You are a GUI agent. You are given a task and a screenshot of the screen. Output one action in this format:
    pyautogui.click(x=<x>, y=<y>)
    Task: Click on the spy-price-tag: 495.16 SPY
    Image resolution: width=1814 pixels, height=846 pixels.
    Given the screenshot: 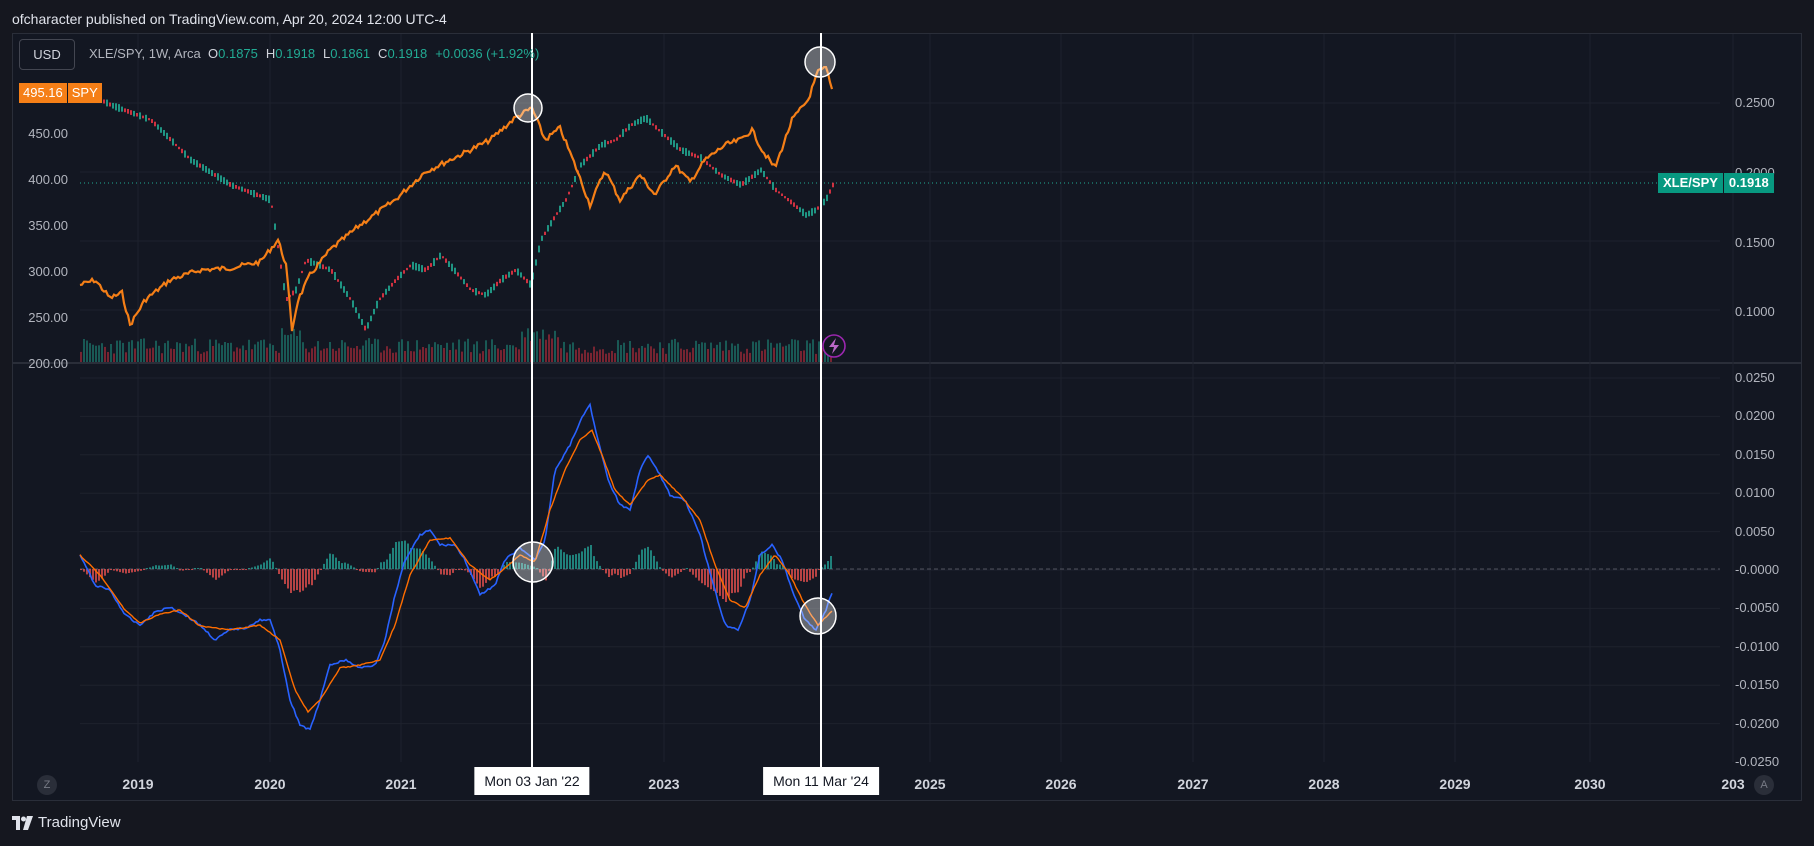 What is the action you would take?
    pyautogui.click(x=60, y=93)
    